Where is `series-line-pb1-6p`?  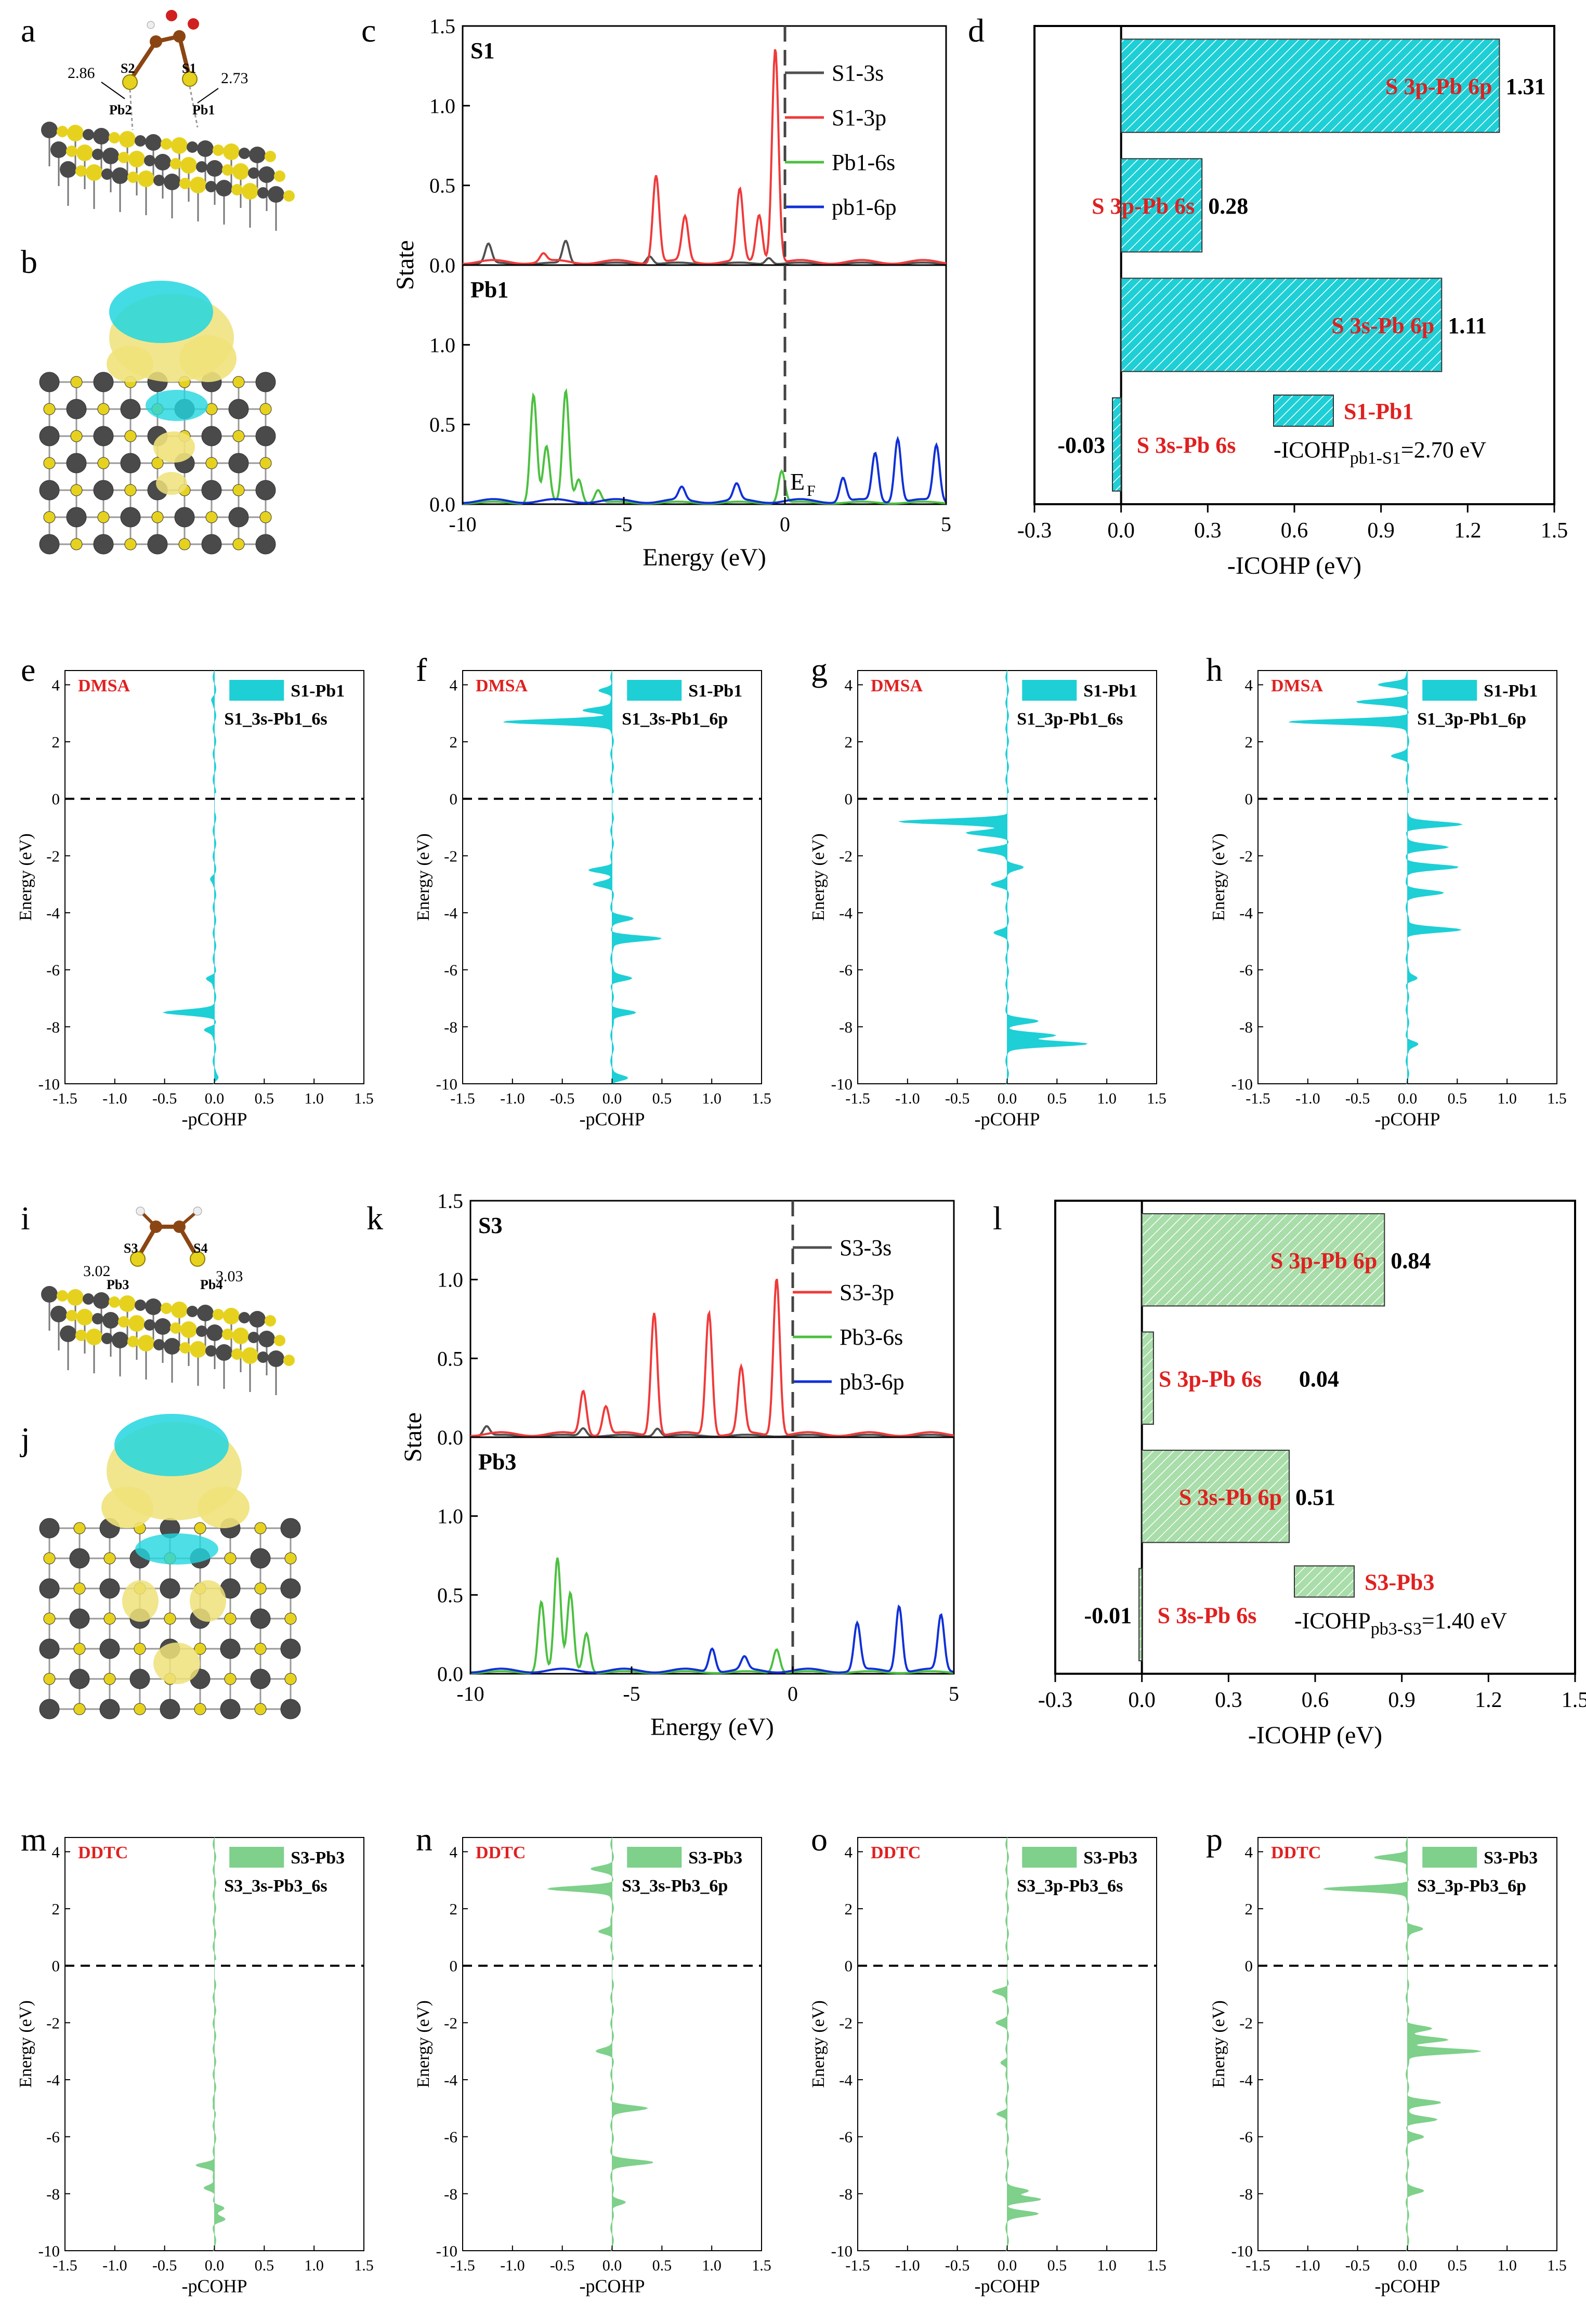 series-line-pb1-6p is located at coordinates (705, 470).